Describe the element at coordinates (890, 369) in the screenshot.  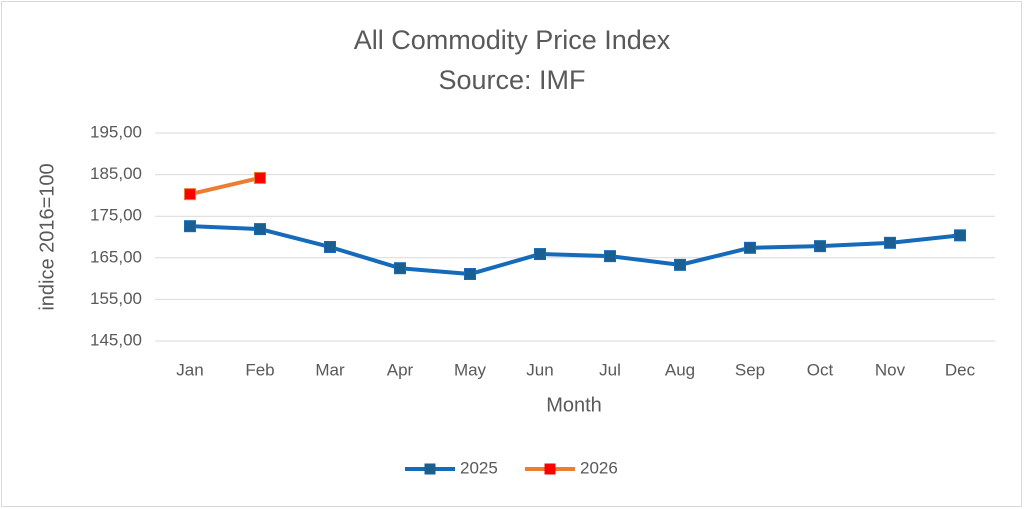
I see `x-tick-label: Nov` at that location.